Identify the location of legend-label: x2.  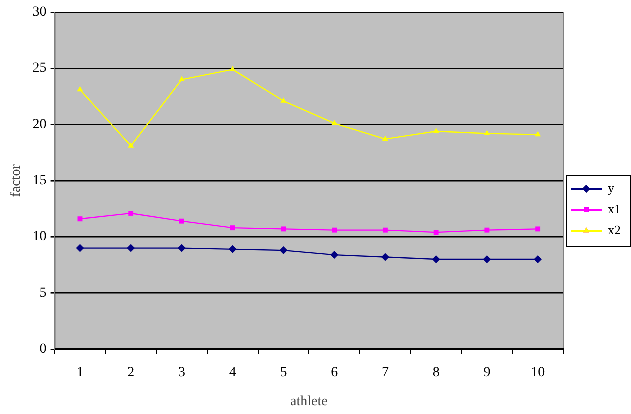
(614, 230).